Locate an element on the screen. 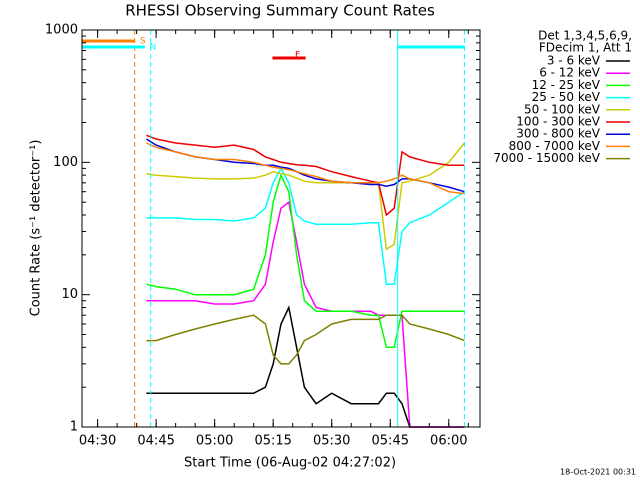 This screenshot has width=640, height=480. legend-header: FDecim 1, Att 1 is located at coordinates (585, 48).